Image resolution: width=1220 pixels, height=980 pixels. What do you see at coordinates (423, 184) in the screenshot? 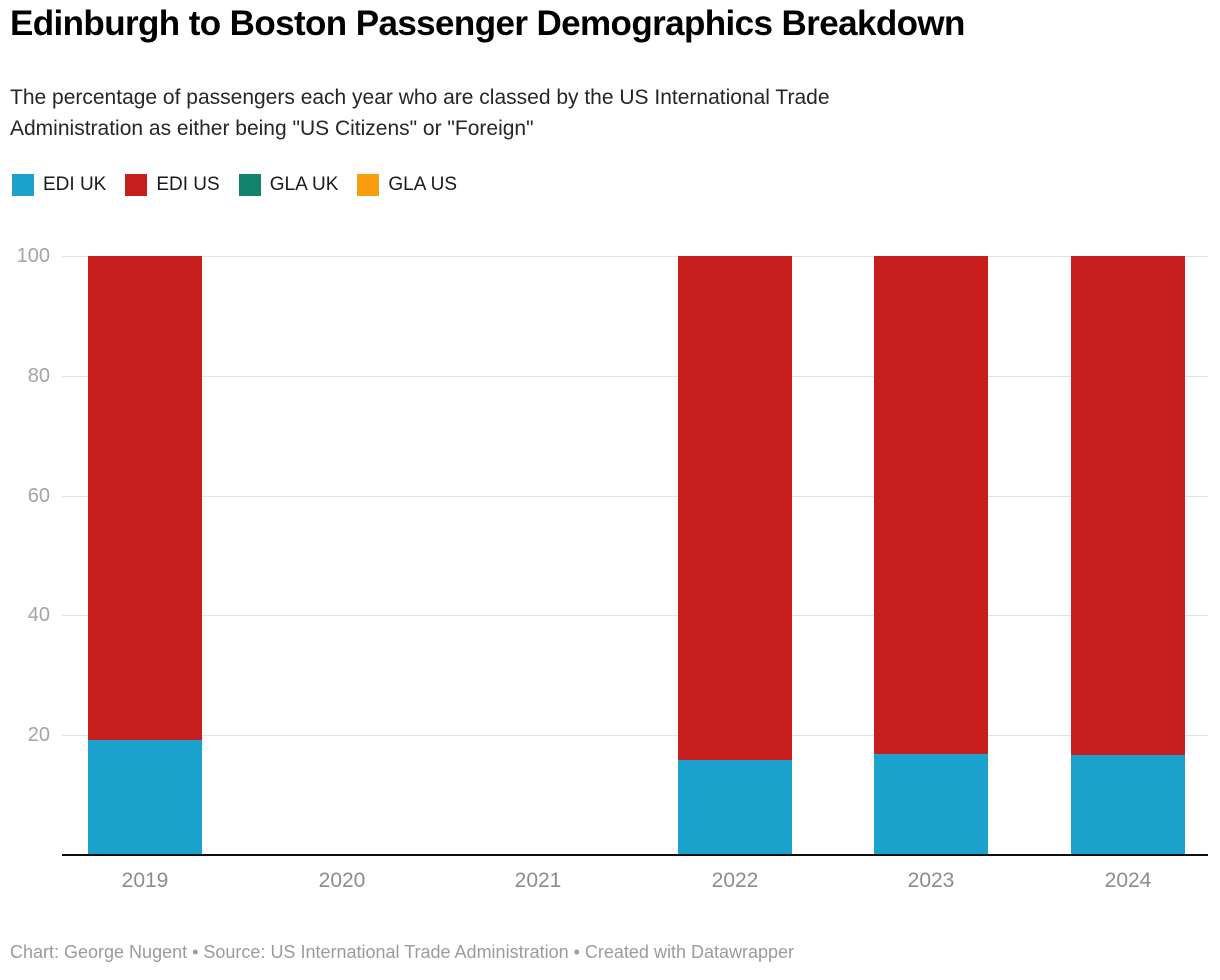
I see `legend-label: GLA US` at bounding box center [423, 184].